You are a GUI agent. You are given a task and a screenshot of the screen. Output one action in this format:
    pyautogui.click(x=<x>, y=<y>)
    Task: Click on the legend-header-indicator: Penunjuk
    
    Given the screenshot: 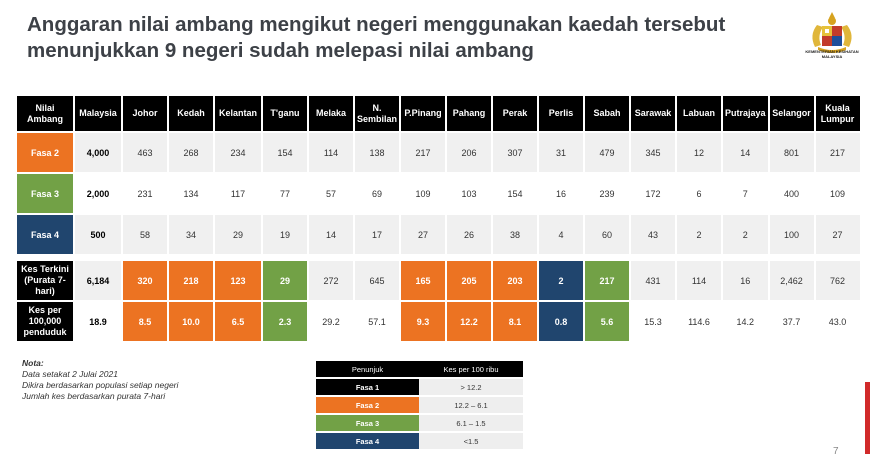 What is the action you would take?
    pyautogui.click(x=367, y=369)
    